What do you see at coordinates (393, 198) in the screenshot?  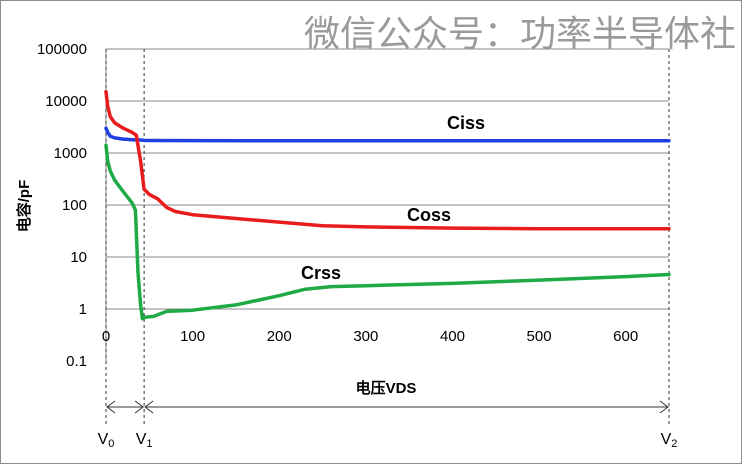 I see `chart-labels: Ciss Coss Crss` at bounding box center [393, 198].